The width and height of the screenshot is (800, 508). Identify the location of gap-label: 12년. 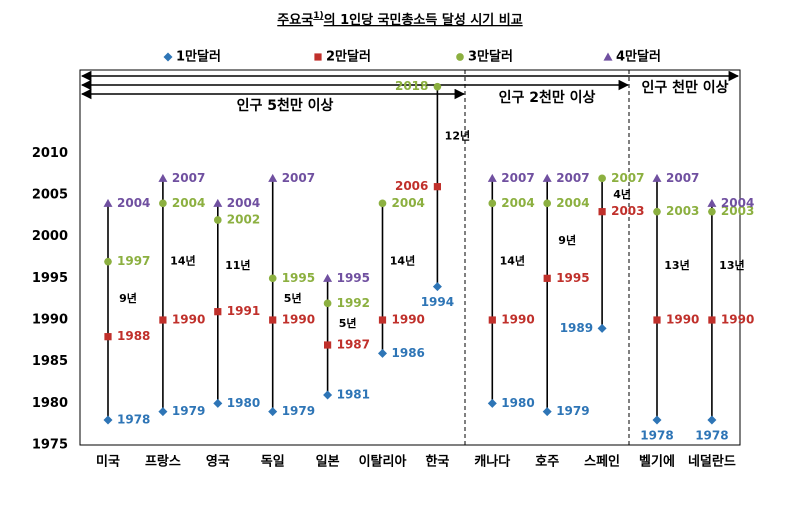
(457, 136).